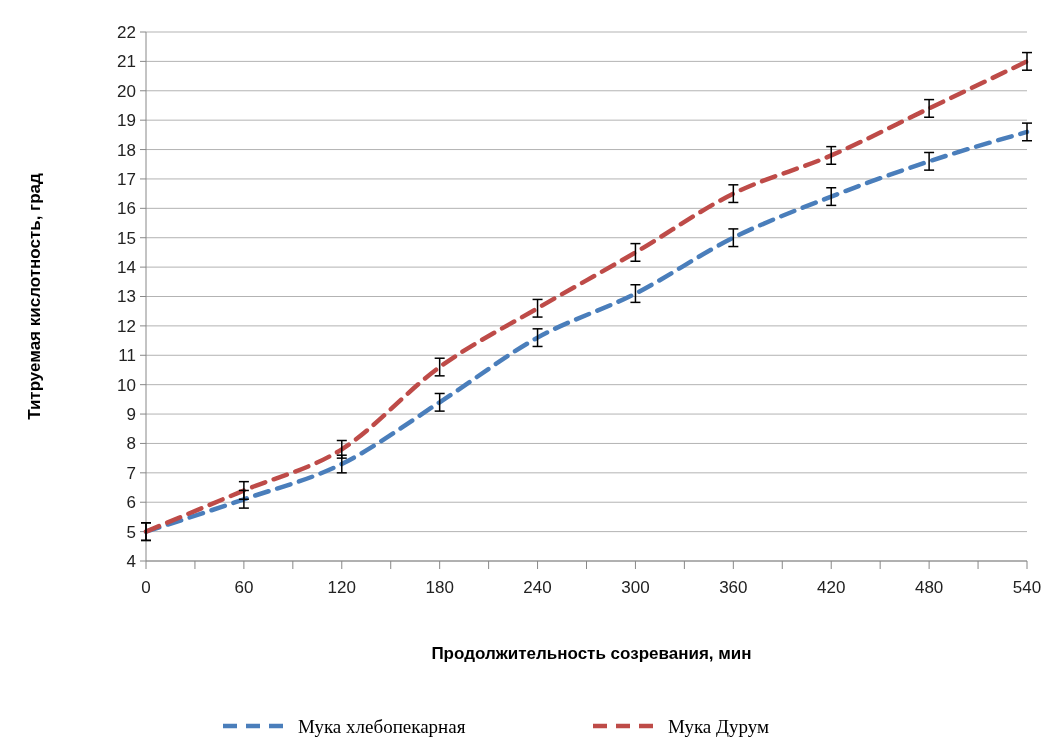  What do you see at coordinates (591, 653) in the screenshot?
I see `x-axis-title: Продолжительность созревания, мин` at bounding box center [591, 653].